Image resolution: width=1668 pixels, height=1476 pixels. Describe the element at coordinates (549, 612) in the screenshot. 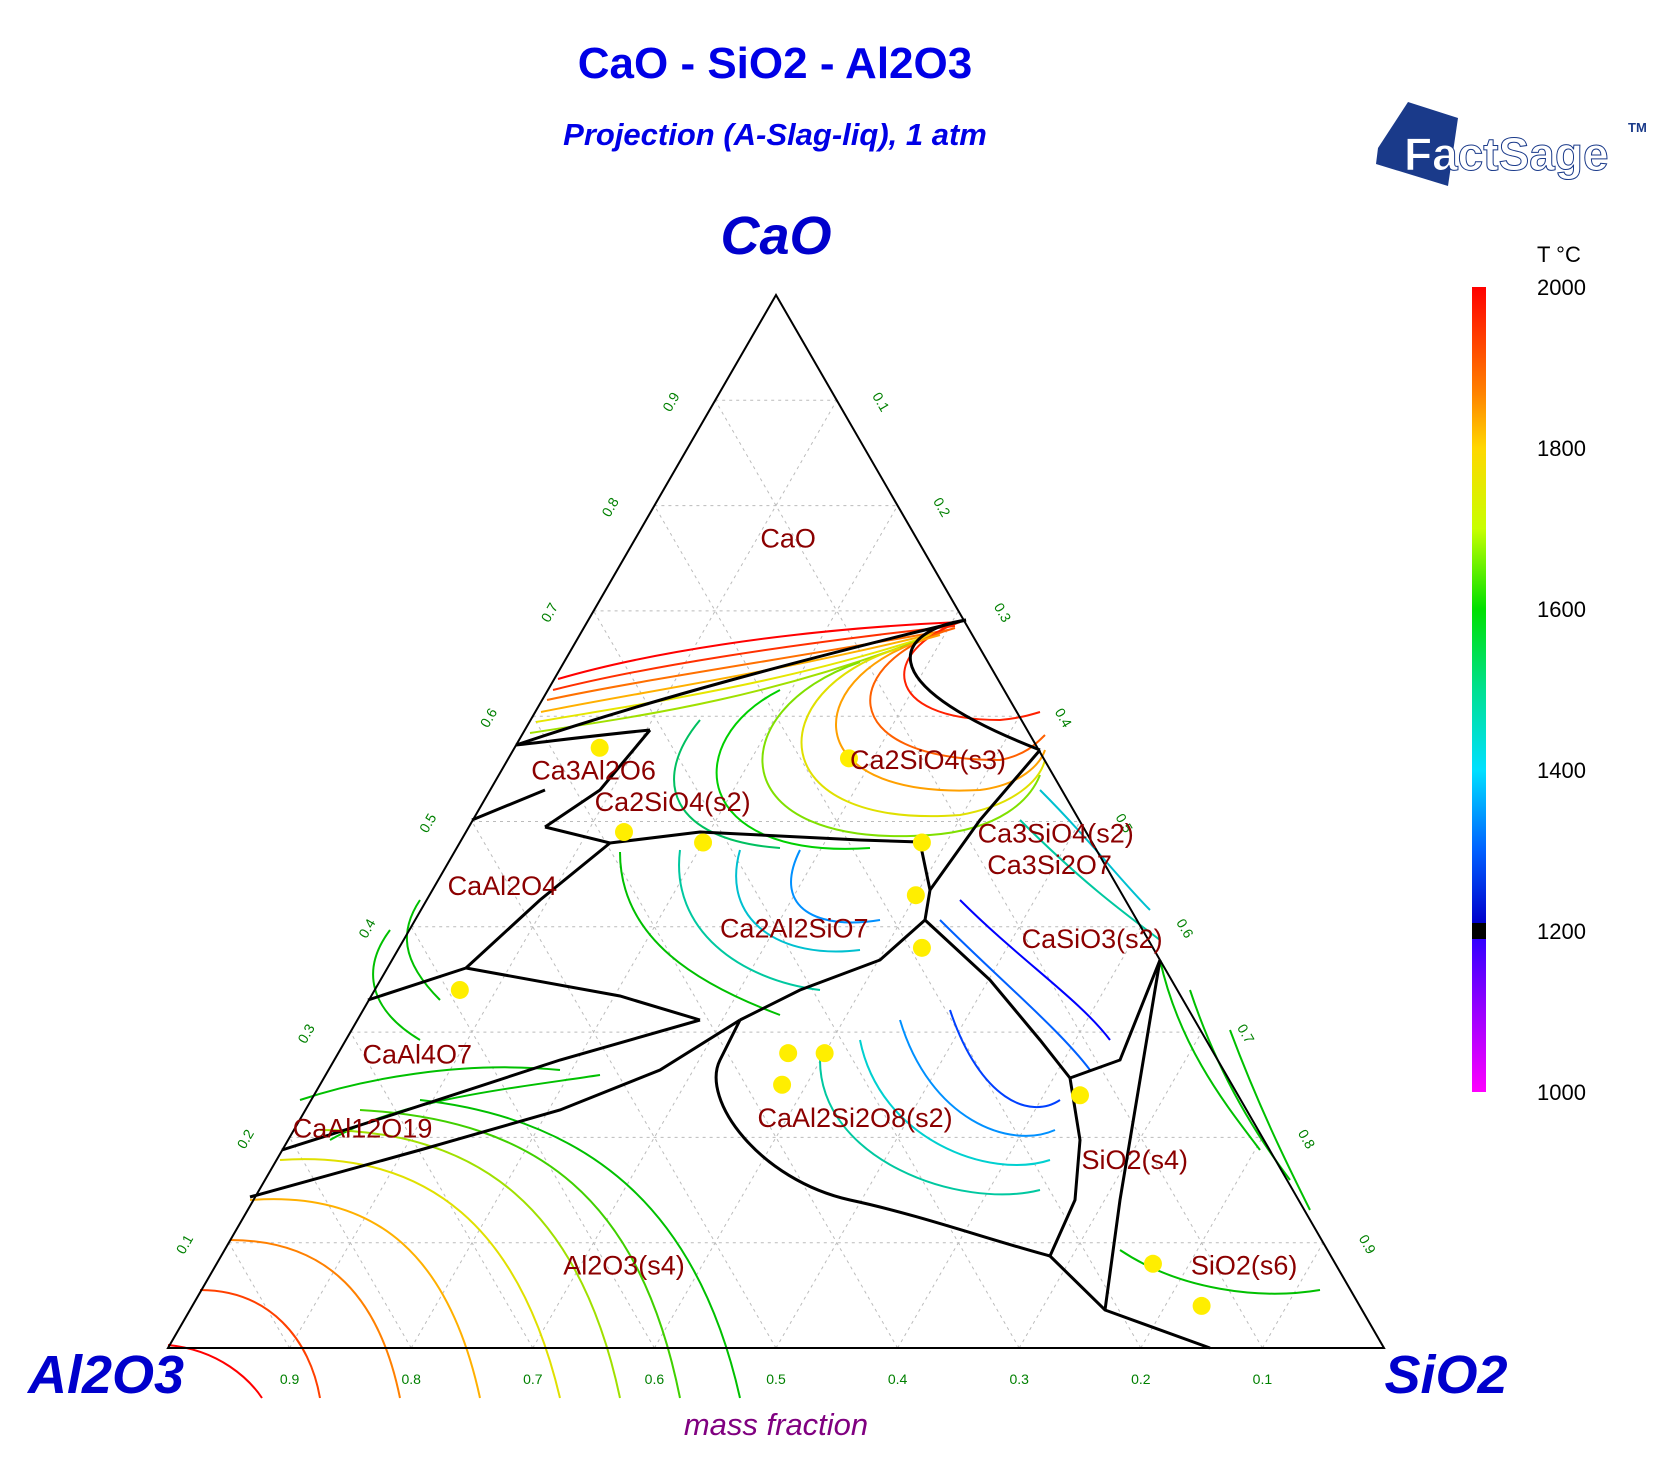

I see `tick-label-left: 0.7` at that location.